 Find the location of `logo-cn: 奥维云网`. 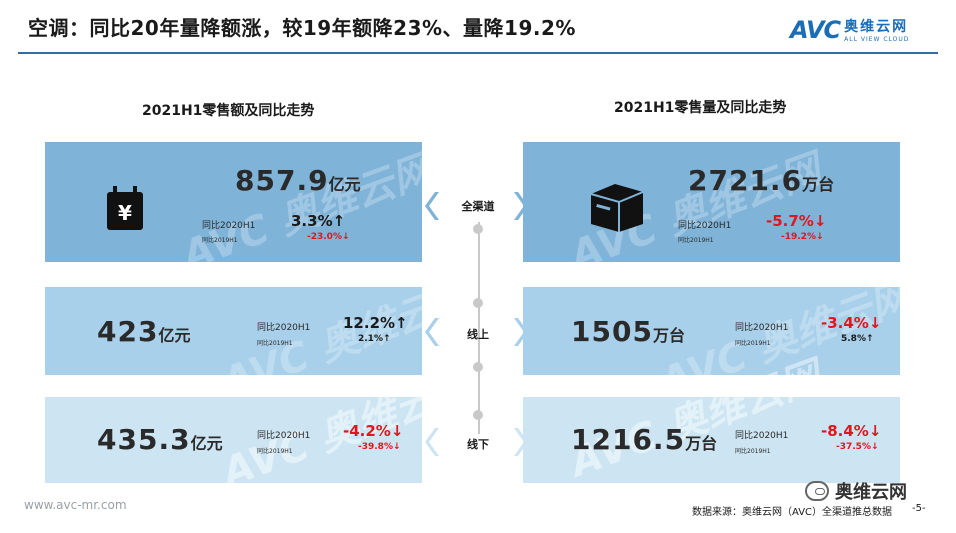

logo-cn: 奥维云网 is located at coordinates (876, 27).